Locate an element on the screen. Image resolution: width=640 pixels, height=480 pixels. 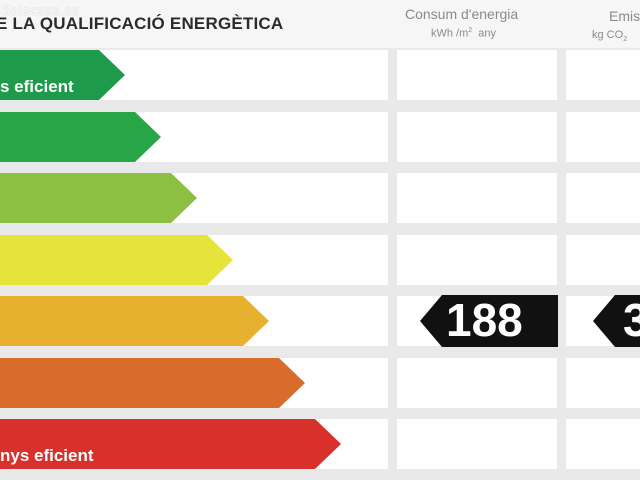
rating-arrow: nys eficient is located at coordinates (170, 444).